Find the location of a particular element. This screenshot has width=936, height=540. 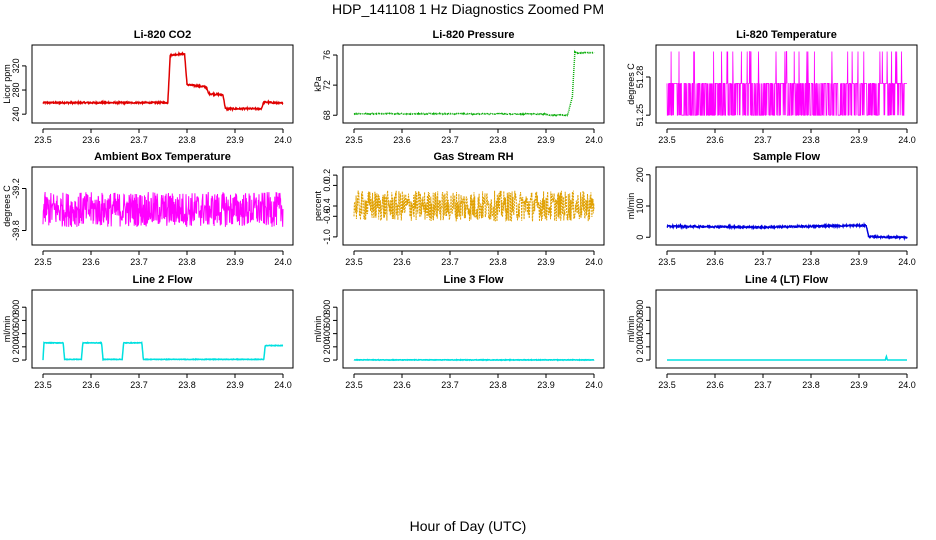

chart-title: Ambient Box Temperature is located at coordinates (162, 157).